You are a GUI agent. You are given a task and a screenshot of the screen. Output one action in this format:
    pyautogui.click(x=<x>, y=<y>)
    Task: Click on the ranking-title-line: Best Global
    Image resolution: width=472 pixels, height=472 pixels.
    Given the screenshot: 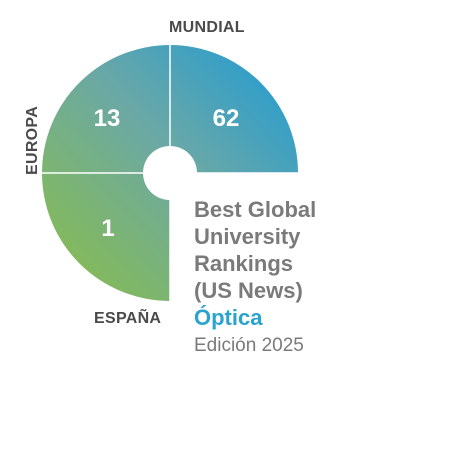 What is the action you would take?
    pyautogui.click(x=255, y=209)
    